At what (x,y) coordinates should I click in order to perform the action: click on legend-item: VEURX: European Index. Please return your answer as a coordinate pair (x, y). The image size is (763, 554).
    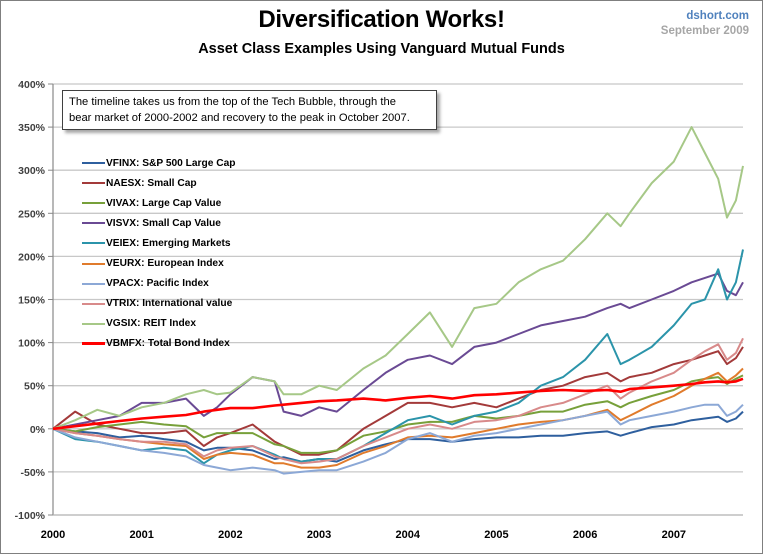
    Looking at the image, I should click on (158, 263).